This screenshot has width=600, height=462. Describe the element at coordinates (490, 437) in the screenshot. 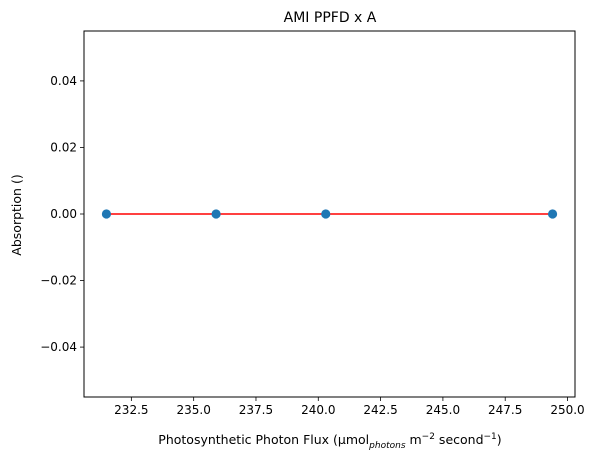

I see `x-axis-label-sup2: −1` at that location.